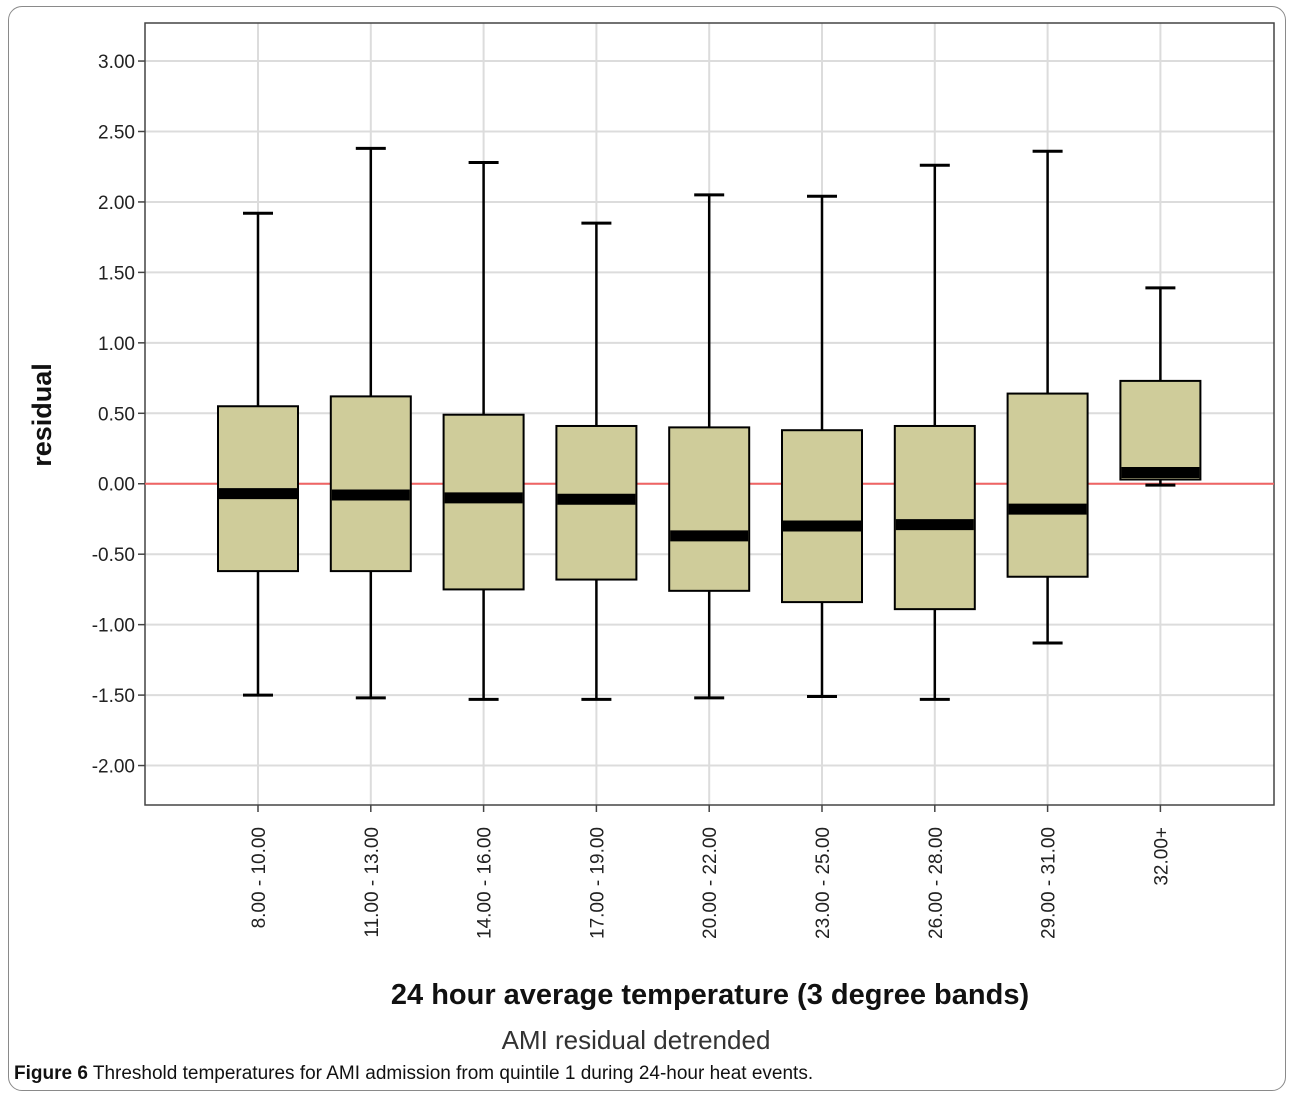 The height and width of the screenshot is (1094, 1290). What do you see at coordinates (116, 132) in the screenshot?
I see `y-tick-label-9: 2.50` at bounding box center [116, 132].